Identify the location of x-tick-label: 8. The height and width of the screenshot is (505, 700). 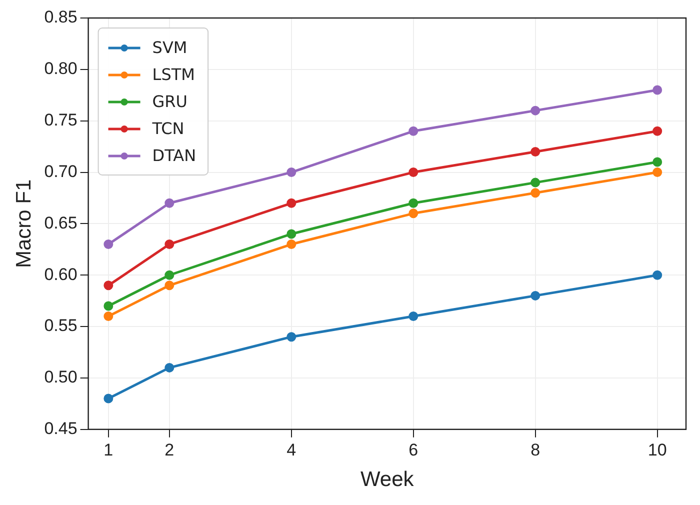
(535, 450).